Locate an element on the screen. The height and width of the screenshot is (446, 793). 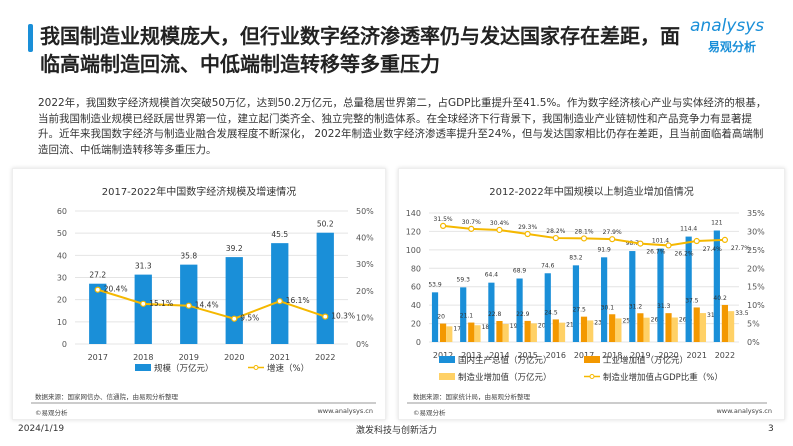
data-label: 21.1 is located at coordinates (467, 316).